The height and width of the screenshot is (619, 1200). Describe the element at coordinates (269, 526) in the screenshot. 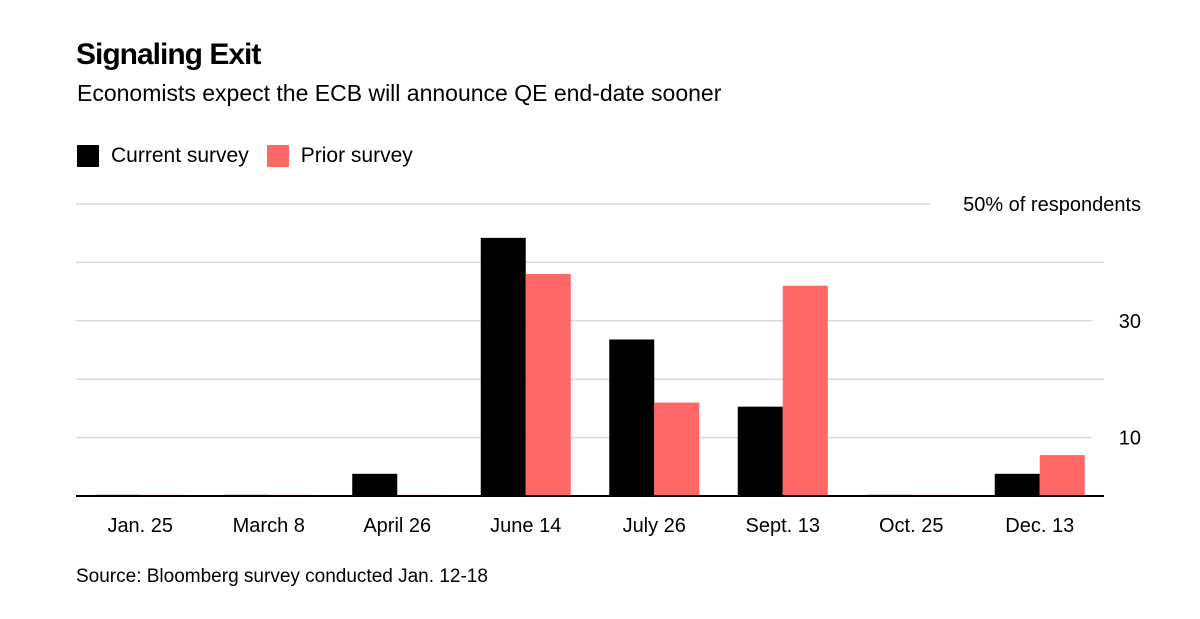

I see `x-tick-label: March 8` at that location.